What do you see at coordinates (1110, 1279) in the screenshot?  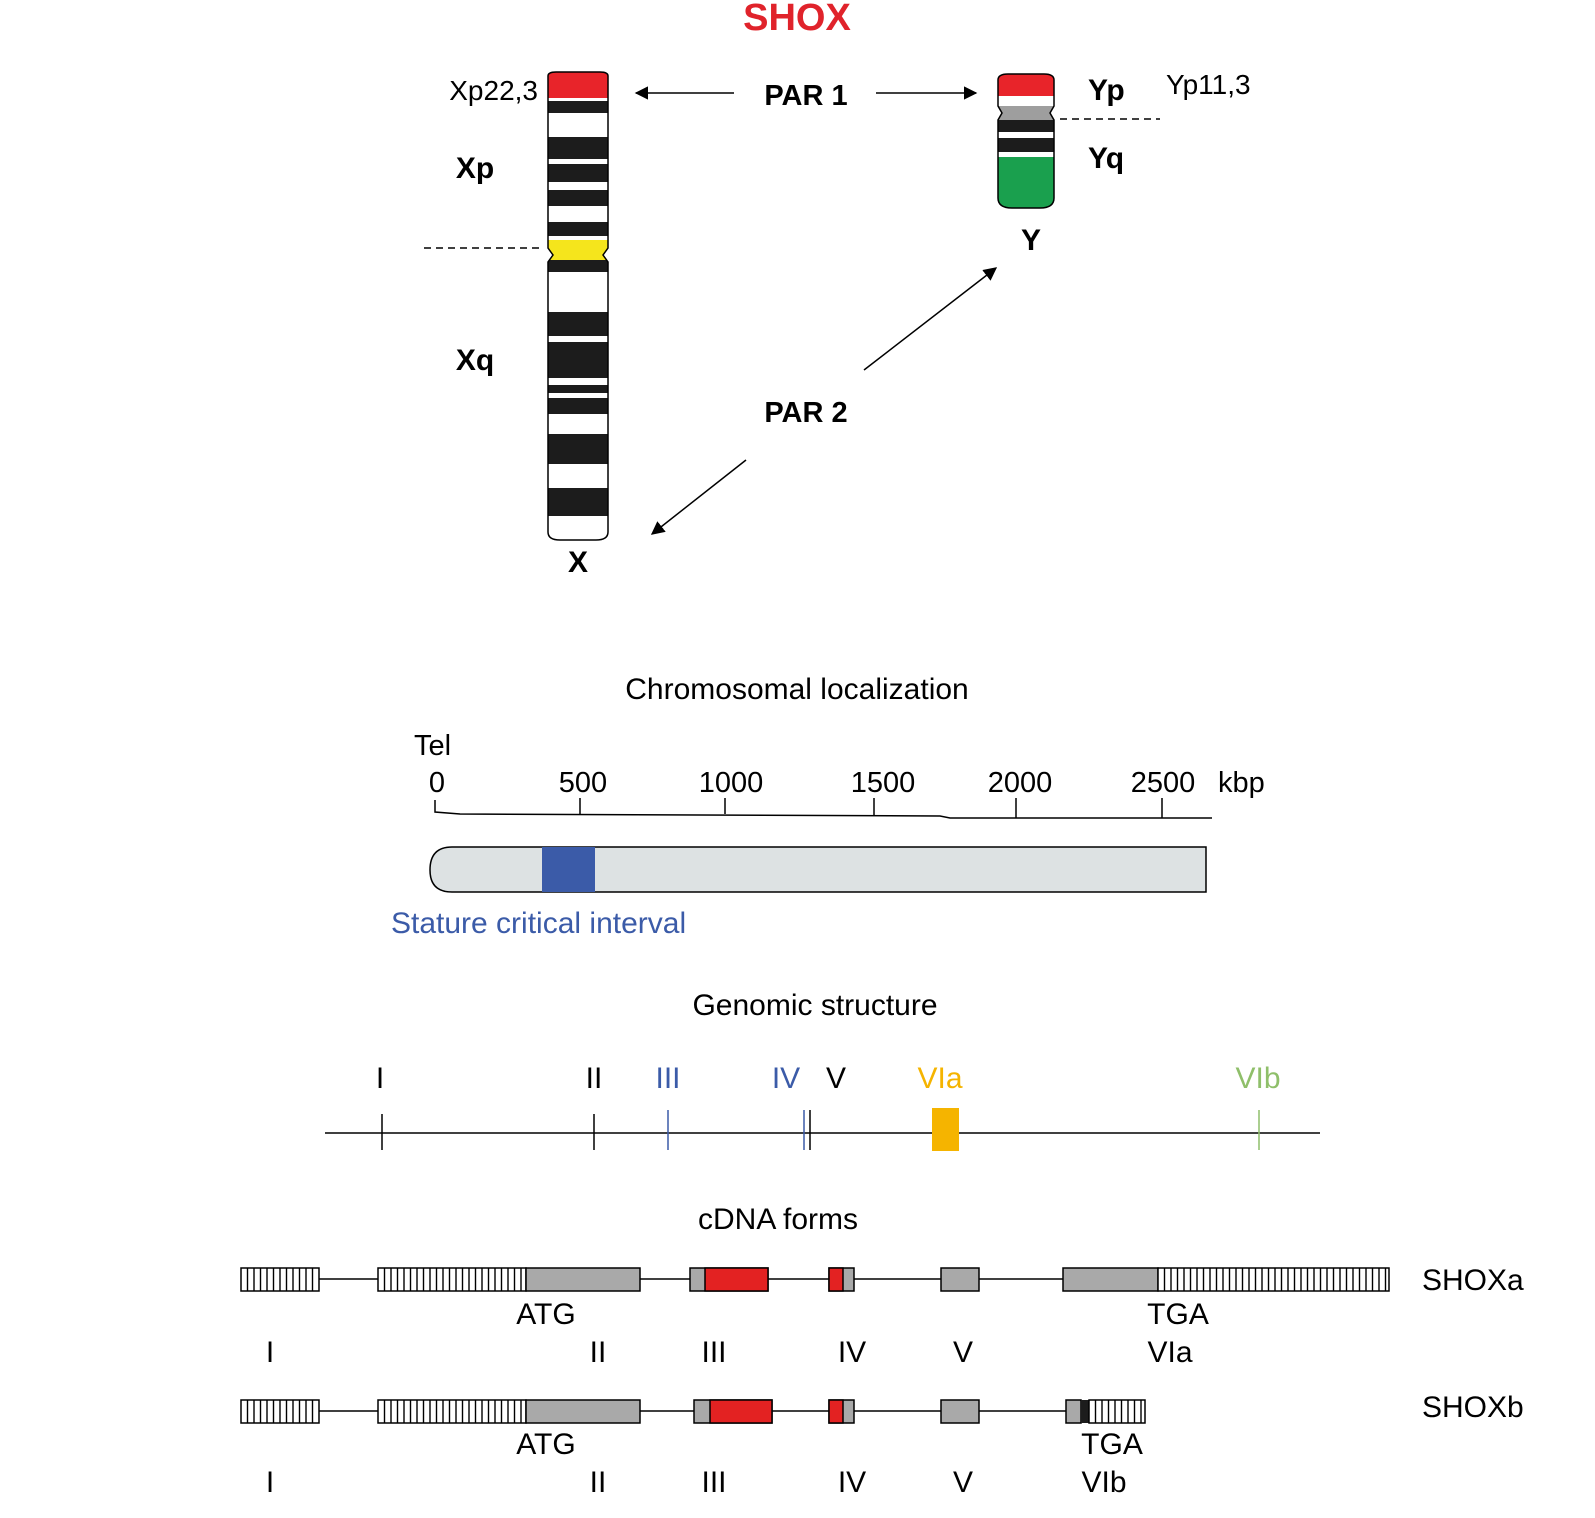 I see `shoxa-exon-6a-coding` at bounding box center [1110, 1279].